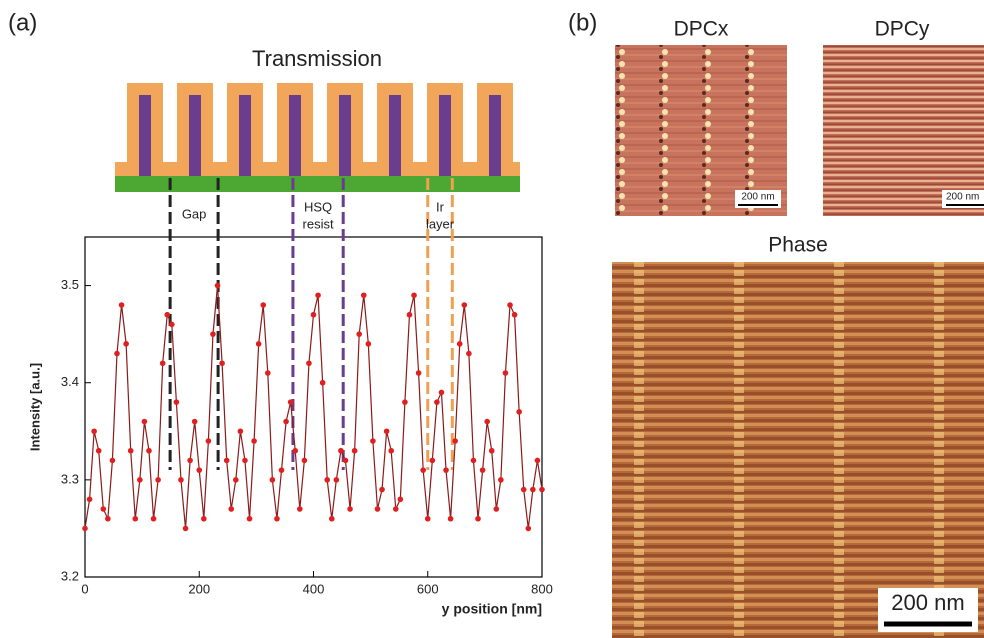 Image resolution: width=984 pixels, height=638 pixels. What do you see at coordinates (70, 284) in the screenshot?
I see `y-tick-label: 3.5` at bounding box center [70, 284].